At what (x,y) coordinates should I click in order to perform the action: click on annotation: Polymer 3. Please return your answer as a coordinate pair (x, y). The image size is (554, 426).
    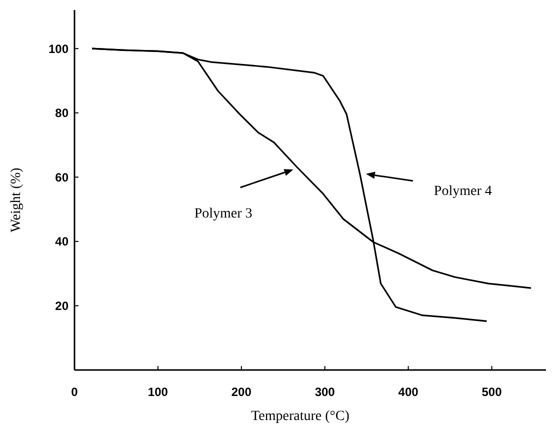
    Looking at the image, I should click on (223, 214).